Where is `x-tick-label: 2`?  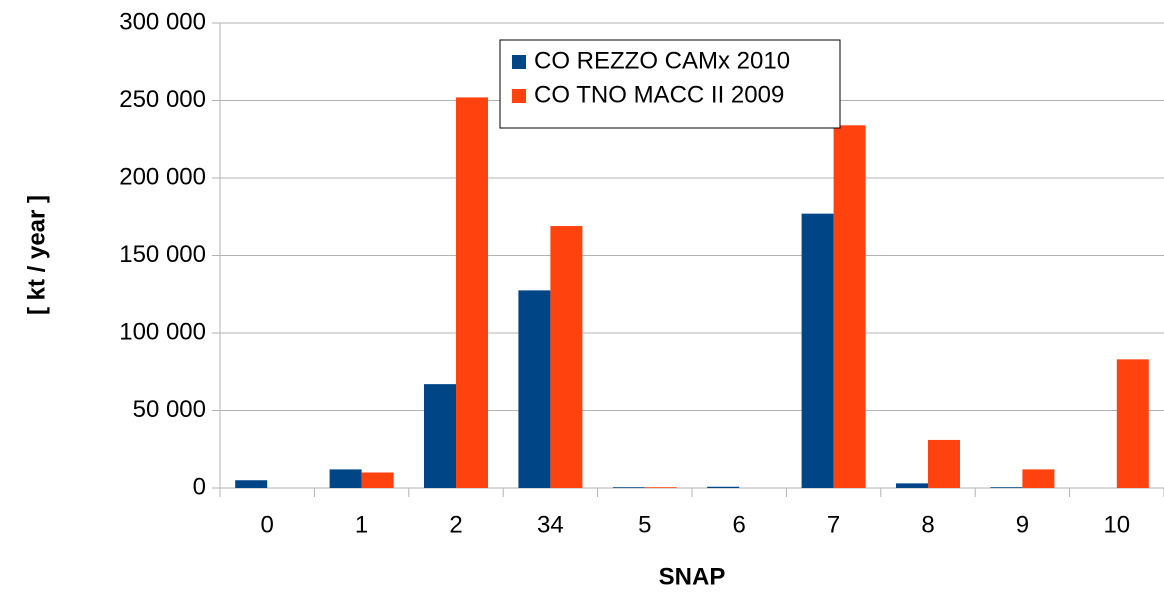
x-tick-label: 2 is located at coordinates (455, 524).